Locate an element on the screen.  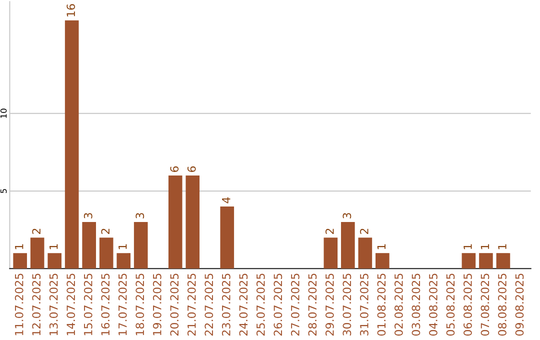
x-tick-label: 15.07.2025 is located at coordinates (88, 305).